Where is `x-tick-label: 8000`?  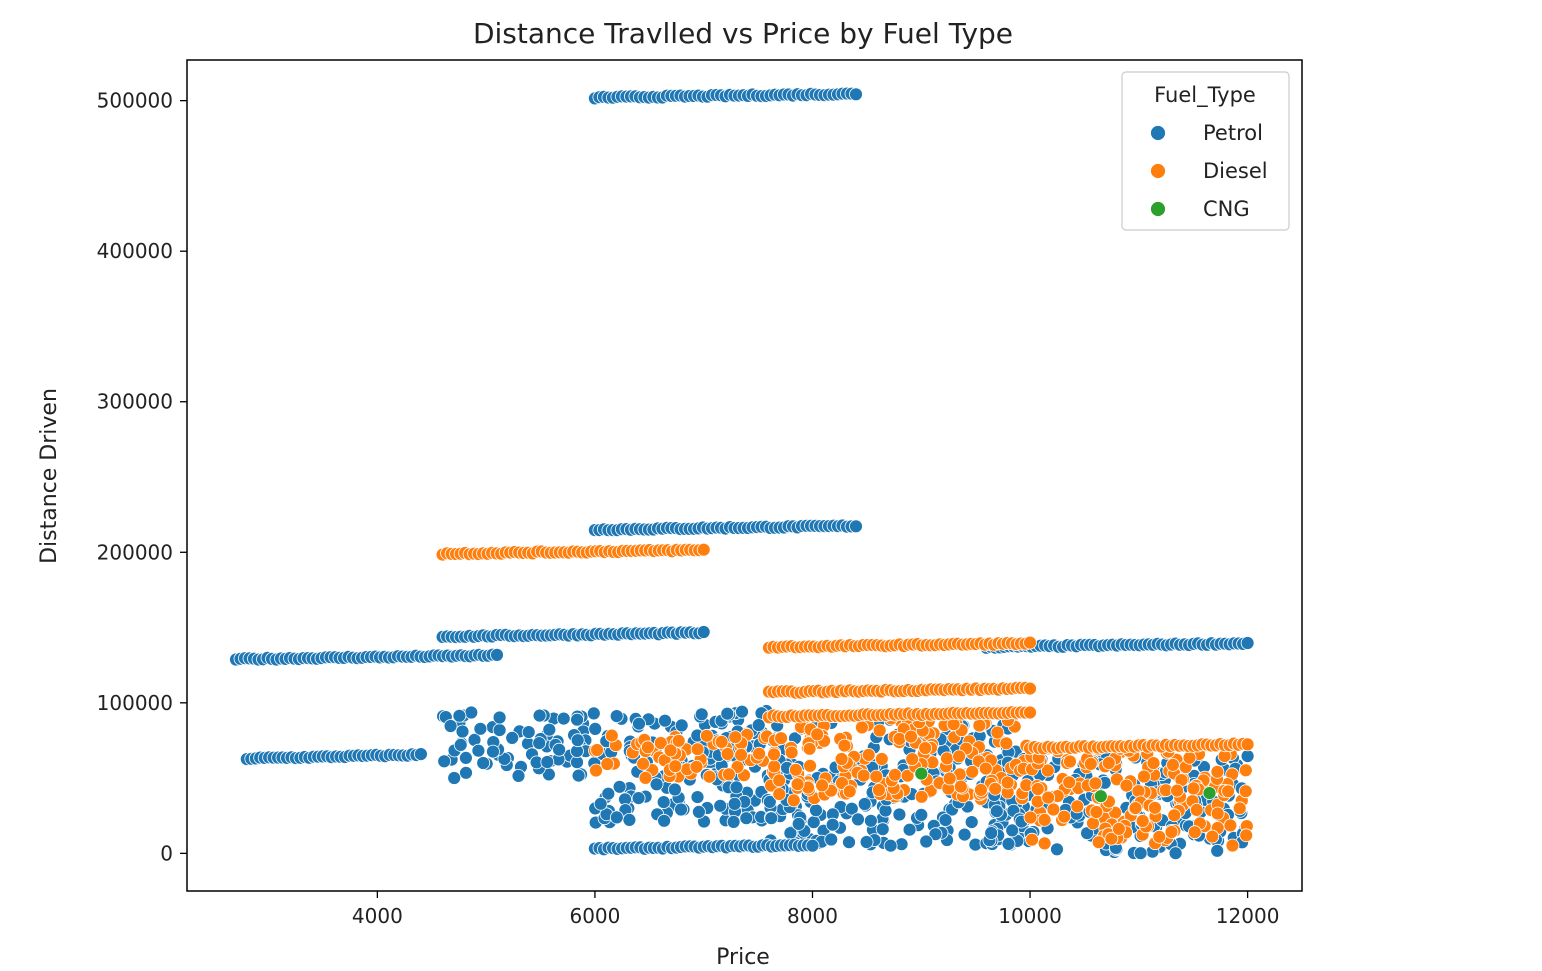
x-tick-label: 8000 is located at coordinates (812, 916).